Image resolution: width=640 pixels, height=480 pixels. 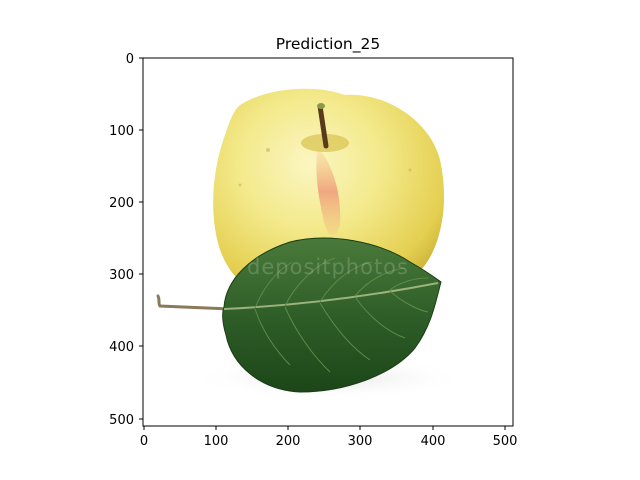 What do you see at coordinates (328, 192) in the screenshot?
I see `apple-blush` at bounding box center [328, 192].